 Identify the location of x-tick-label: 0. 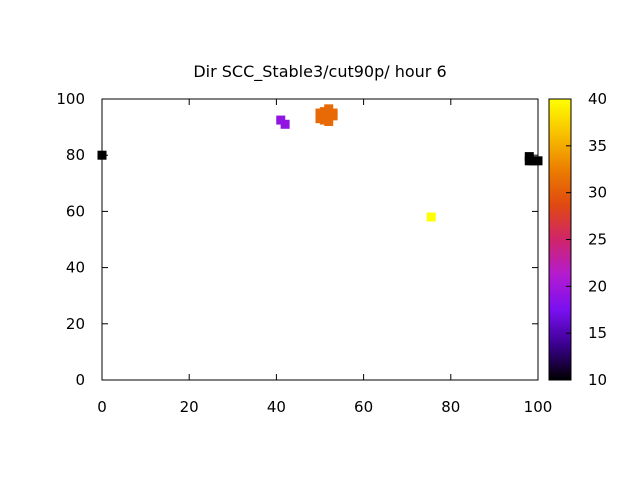
(102, 407).